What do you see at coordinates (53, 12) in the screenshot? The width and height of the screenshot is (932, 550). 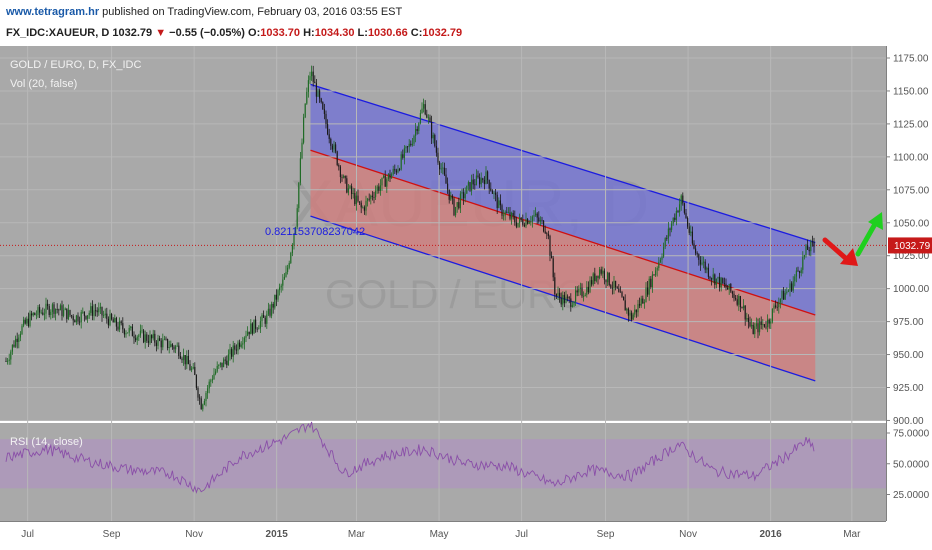 I see `site-link: www.tetragram.hr` at bounding box center [53, 12].